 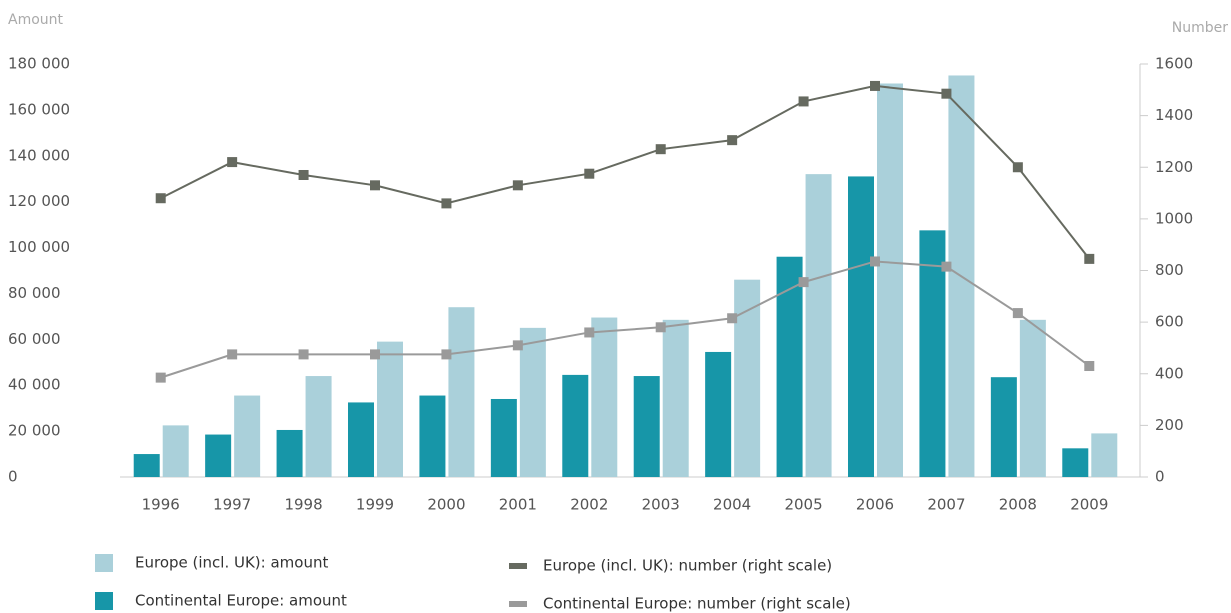 What do you see at coordinates (375, 505) in the screenshot?
I see `x-tick-label: 1999` at bounding box center [375, 505].